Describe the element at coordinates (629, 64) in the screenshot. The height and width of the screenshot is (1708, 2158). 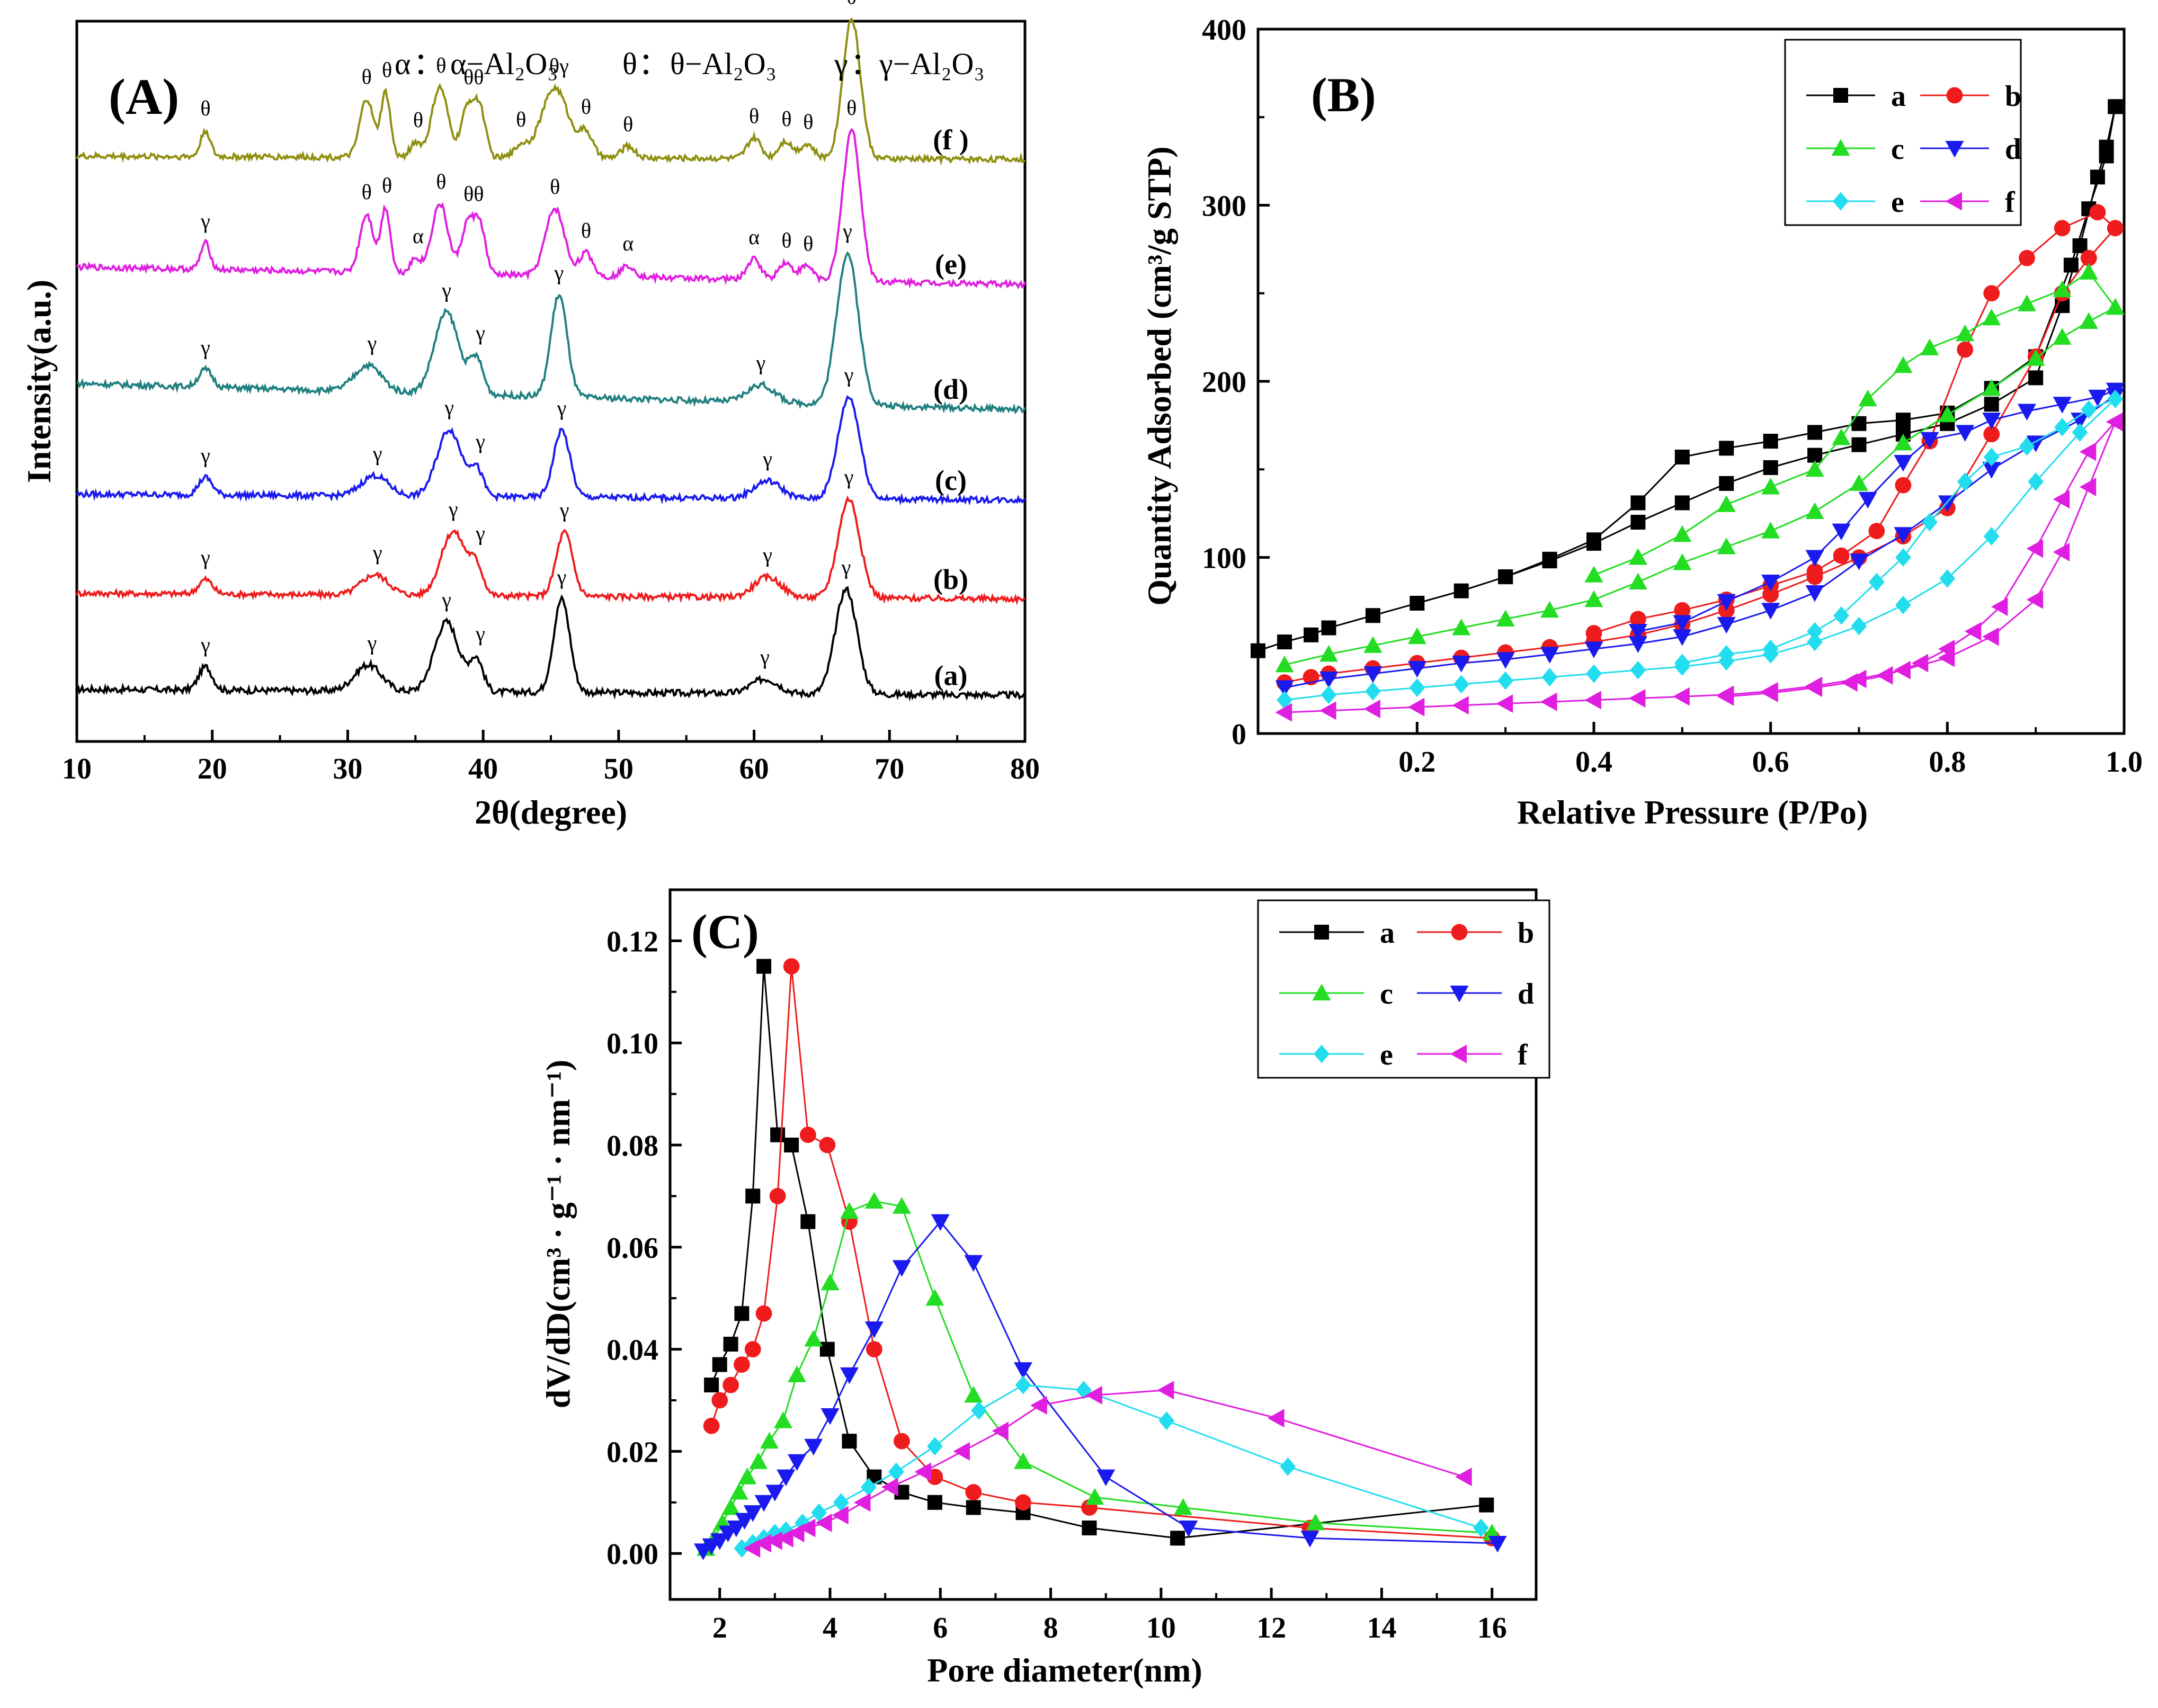
I see `phase-legend-theta-symbol: θ` at that location.